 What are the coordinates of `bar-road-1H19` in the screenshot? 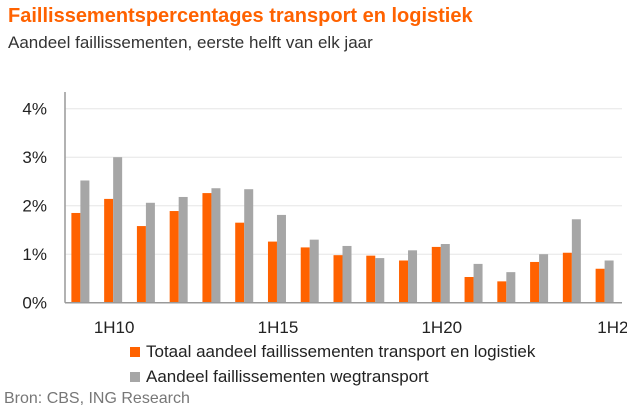 It's located at (413, 276).